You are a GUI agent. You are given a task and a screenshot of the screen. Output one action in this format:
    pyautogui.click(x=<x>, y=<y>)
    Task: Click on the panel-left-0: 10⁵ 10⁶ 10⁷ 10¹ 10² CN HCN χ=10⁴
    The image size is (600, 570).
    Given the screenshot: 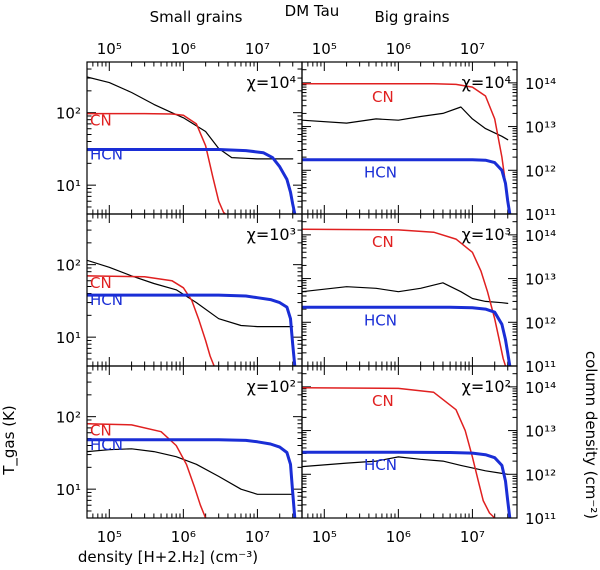 What is the action you would take?
    pyautogui.click(x=179, y=127)
    